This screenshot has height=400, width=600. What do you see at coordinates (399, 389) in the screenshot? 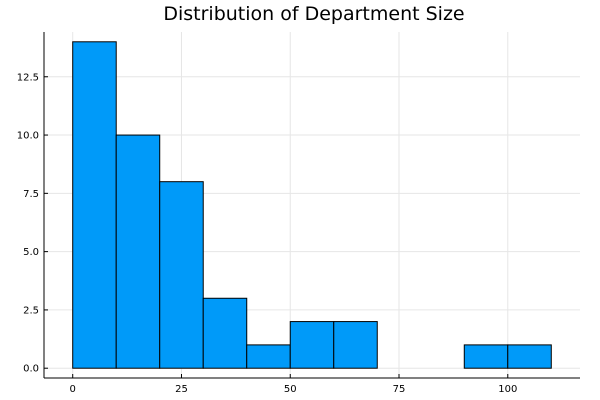
I see `x-tick-label: 75` at bounding box center [399, 389].